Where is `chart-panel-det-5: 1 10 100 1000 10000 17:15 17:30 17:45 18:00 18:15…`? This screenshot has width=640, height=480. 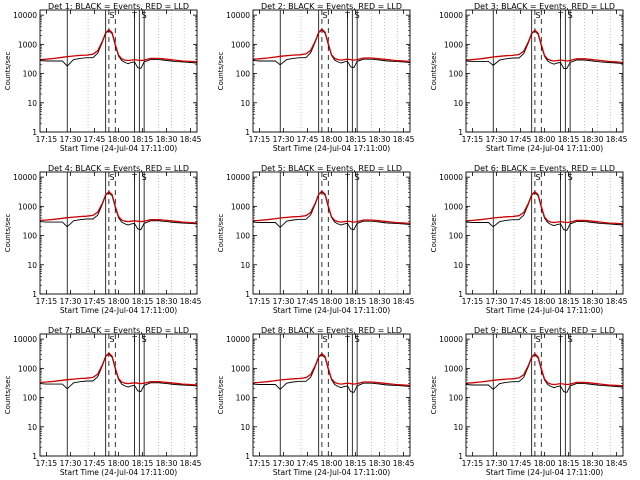 chart-panel-det-5: 1 10 100 1000 10000 17:15 17:30 17:45 18:00 18:15… is located at coordinates (316, 239).